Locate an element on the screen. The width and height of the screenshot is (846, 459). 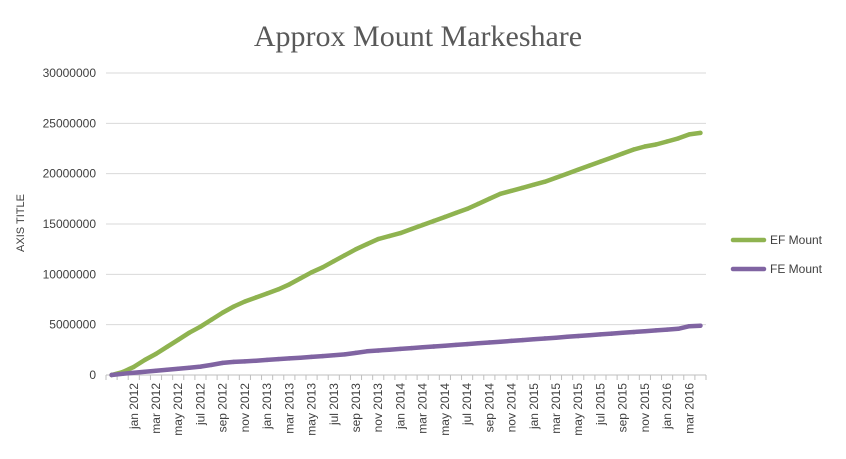
x-tick-label: jul 2012 is located at coordinates (200, 404).